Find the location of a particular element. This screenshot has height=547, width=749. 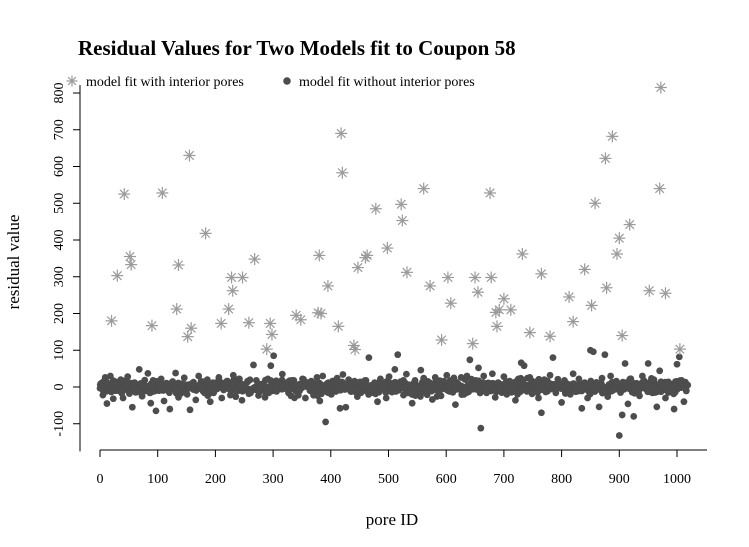

y-tick-label: 800 is located at coordinates (59, 93).